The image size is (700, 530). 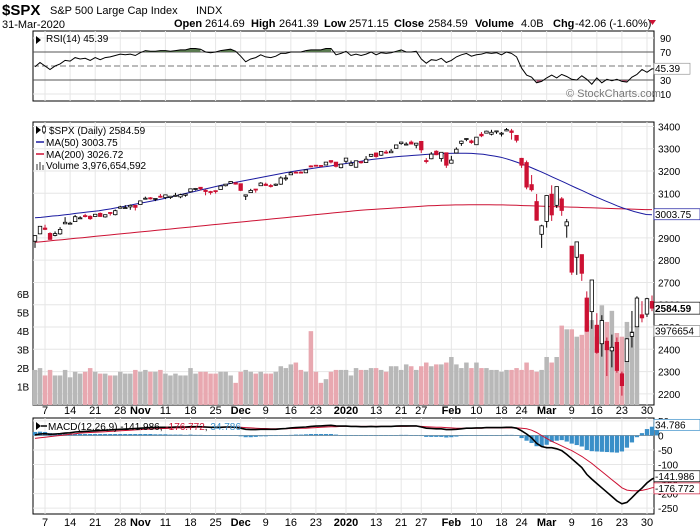 What do you see at coordinates (676, 214) in the screenshot?
I see `ma50-value-tag: 3003.75` at bounding box center [676, 214].